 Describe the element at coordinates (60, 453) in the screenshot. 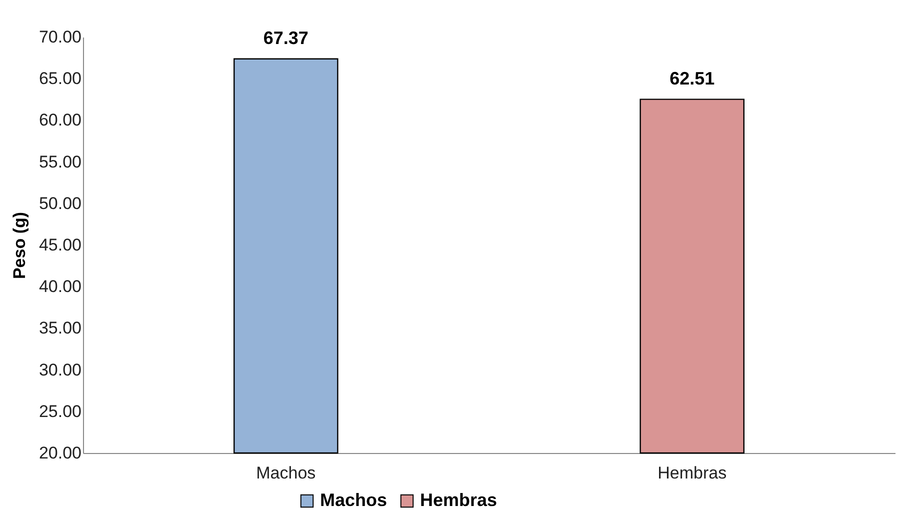

I see `y-tick-label: 20.00` at that location.